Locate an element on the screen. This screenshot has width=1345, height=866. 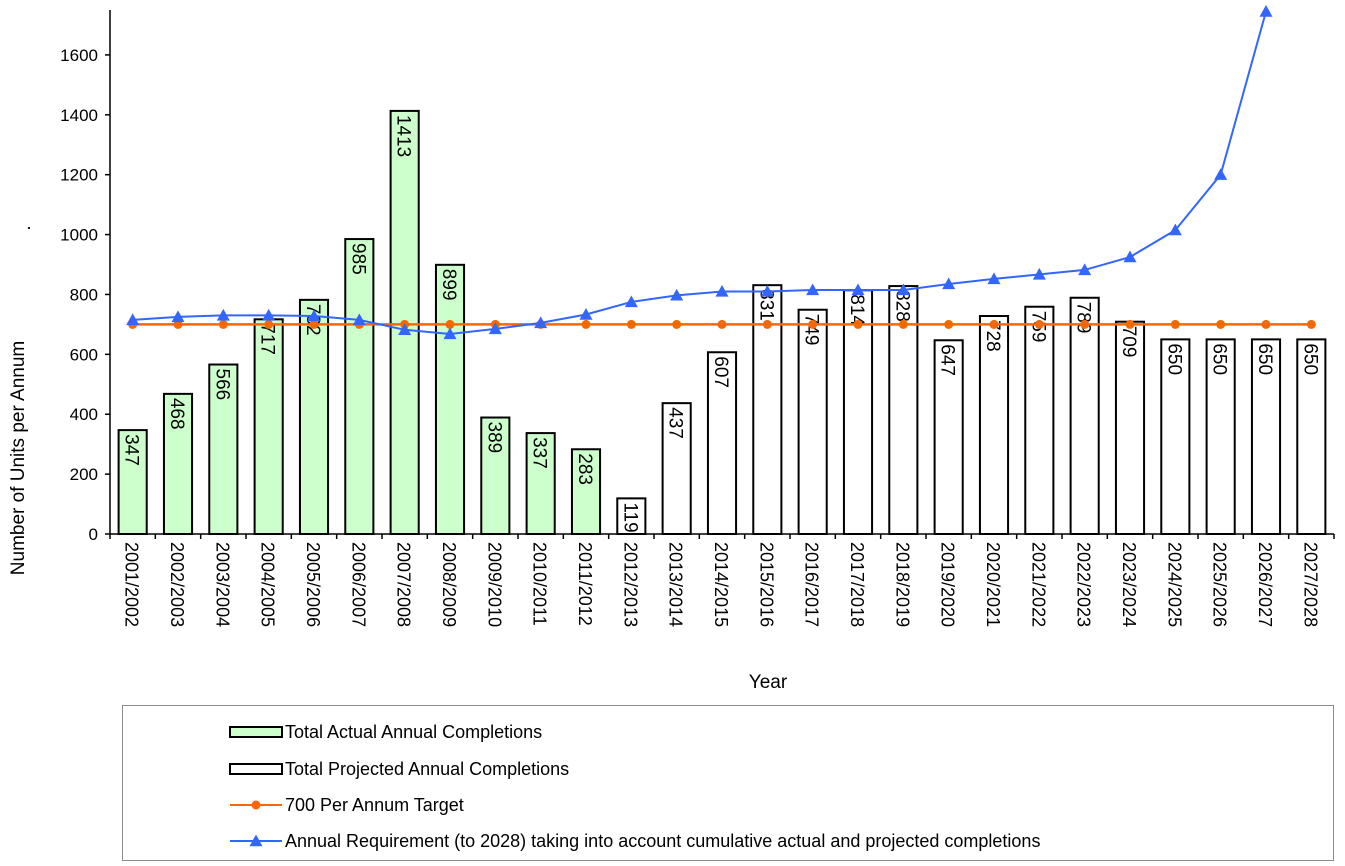
bar-value-label-21: 789 is located at coordinates (1083, 318).